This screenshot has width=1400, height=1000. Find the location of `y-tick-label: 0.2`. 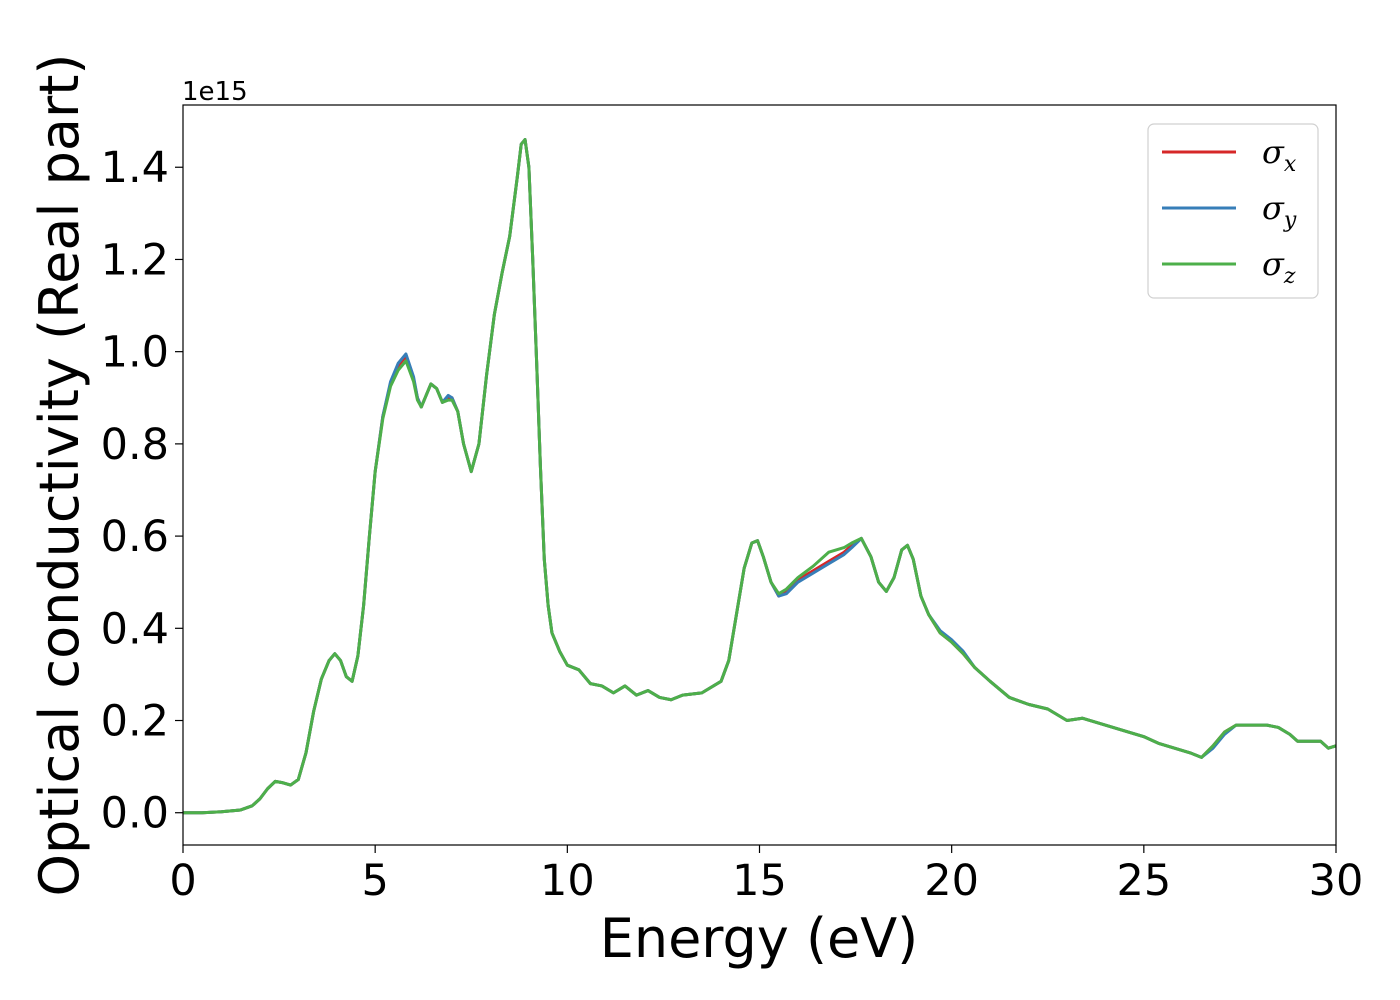

y-tick-label: 0.2 is located at coordinates (135, 722).